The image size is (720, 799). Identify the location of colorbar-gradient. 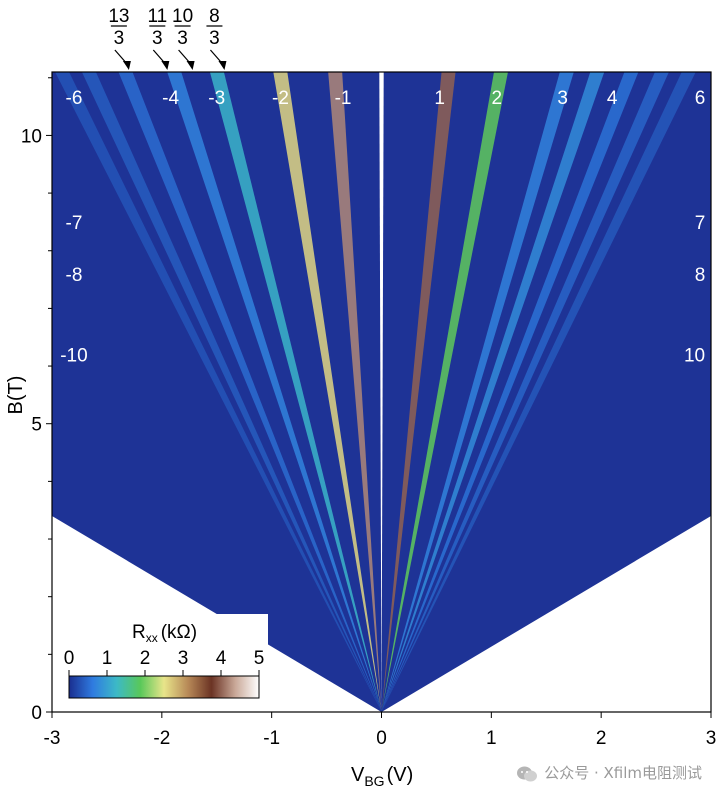
(164, 687).